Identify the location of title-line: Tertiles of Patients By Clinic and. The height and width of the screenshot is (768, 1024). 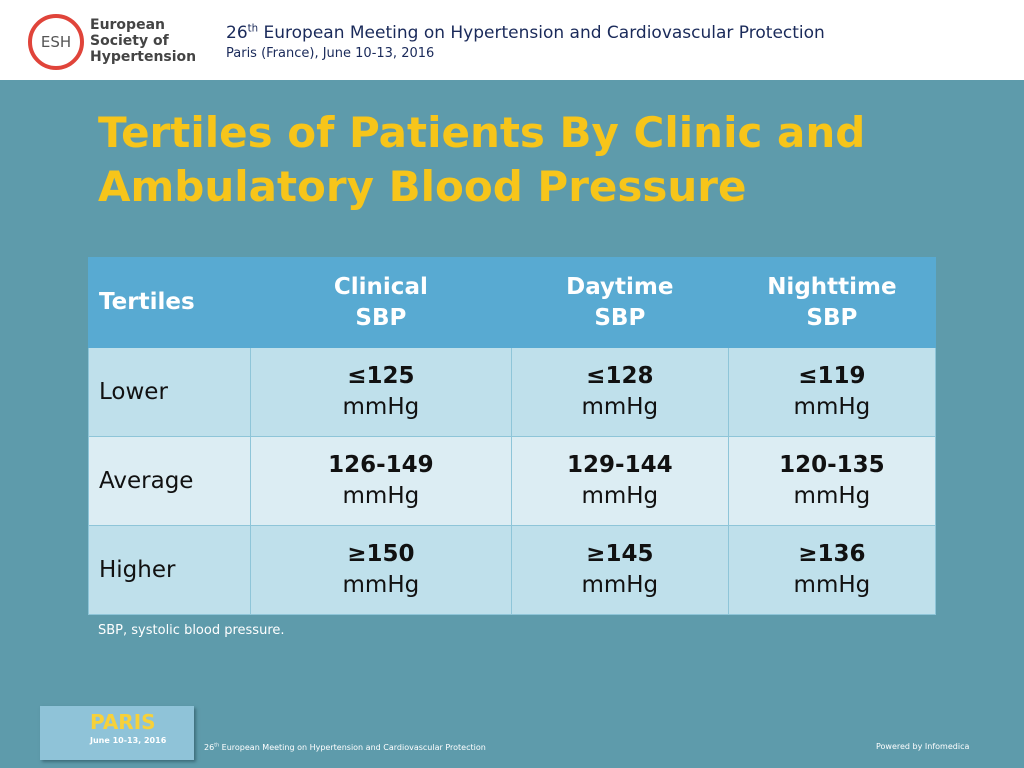
(482, 132).